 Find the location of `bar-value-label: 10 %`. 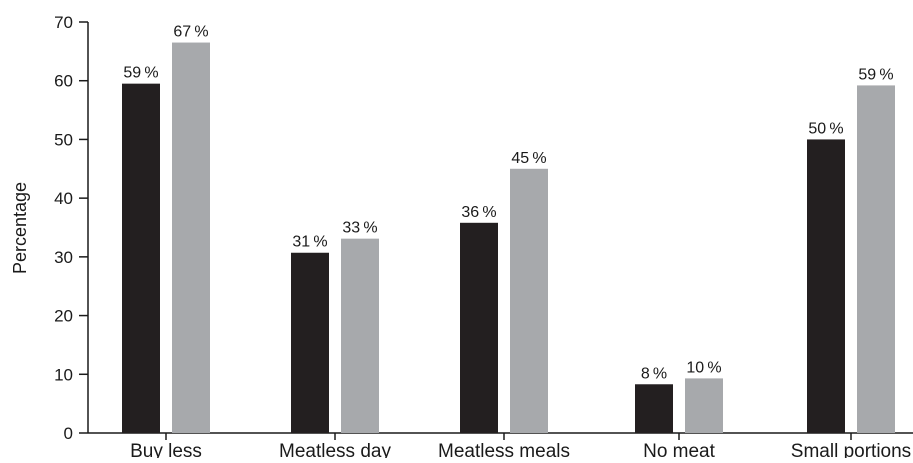

bar-value-label: 10 % is located at coordinates (703, 367).